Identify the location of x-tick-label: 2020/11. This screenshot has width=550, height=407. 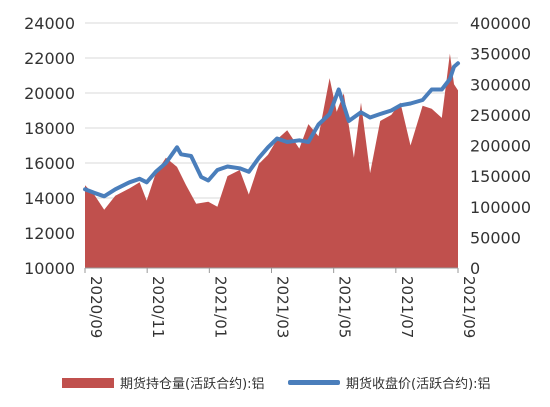
(158, 307).